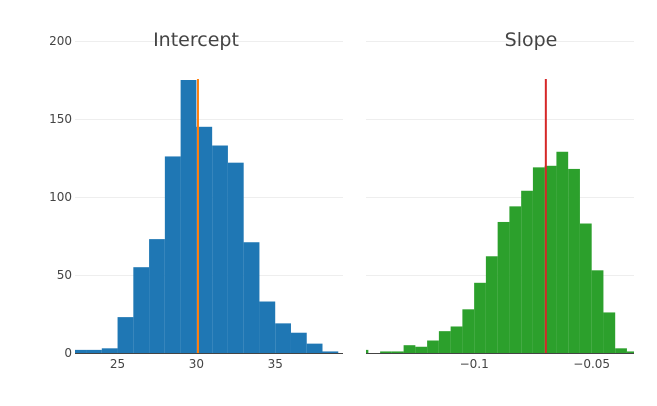 The image size is (657, 406). I want to click on y-tick-label: 200, so click(60, 41).